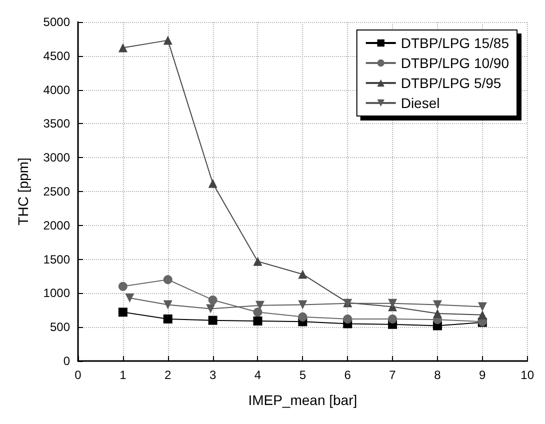  What do you see at coordinates (60, 327) in the screenshot?
I see `y-tick-label: 500` at bounding box center [60, 327].